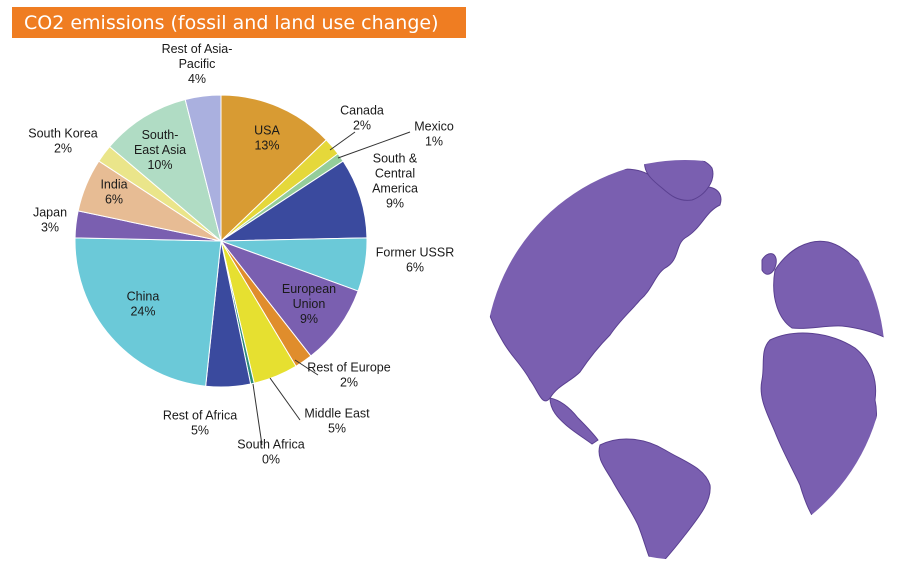 This screenshot has width=900, height=572. What do you see at coordinates (877, 471) in the screenshot?
I see `madagascar-shape` at bounding box center [877, 471].